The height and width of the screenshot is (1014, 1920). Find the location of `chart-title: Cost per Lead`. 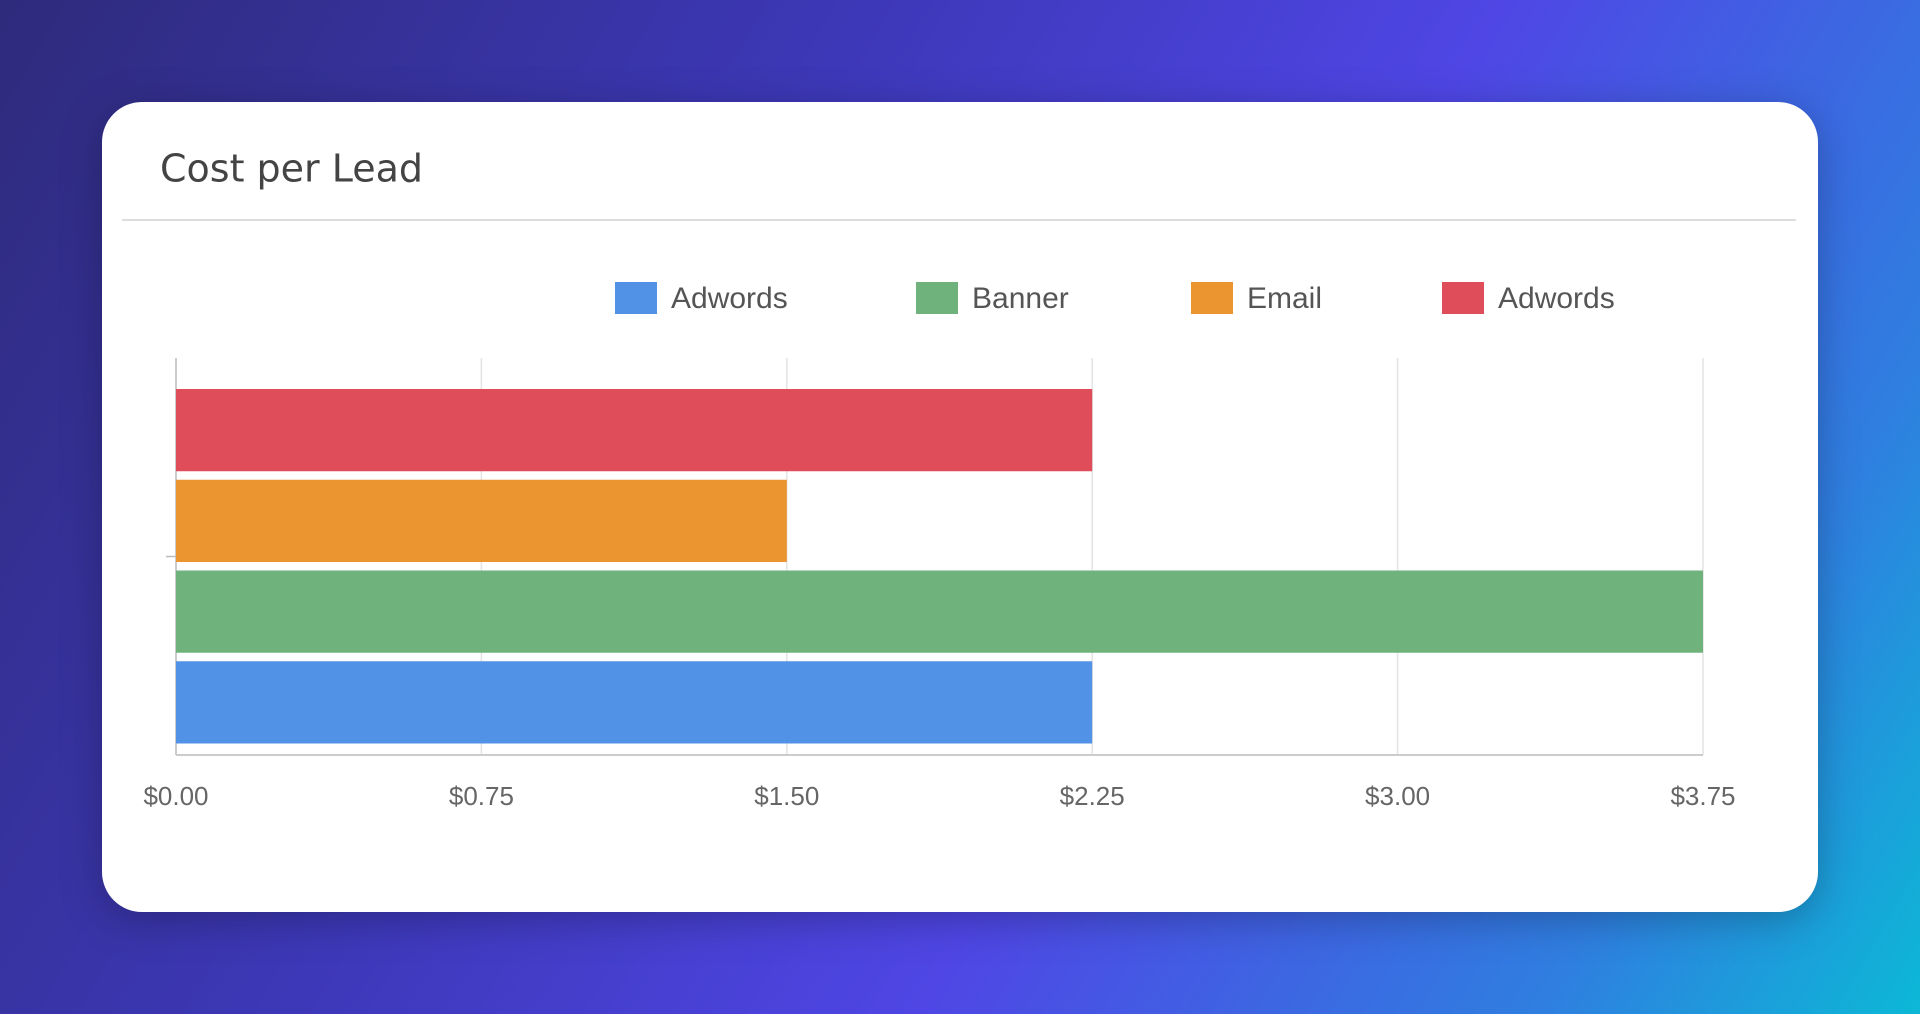

chart-title: Cost per Lead is located at coordinates (291, 169).